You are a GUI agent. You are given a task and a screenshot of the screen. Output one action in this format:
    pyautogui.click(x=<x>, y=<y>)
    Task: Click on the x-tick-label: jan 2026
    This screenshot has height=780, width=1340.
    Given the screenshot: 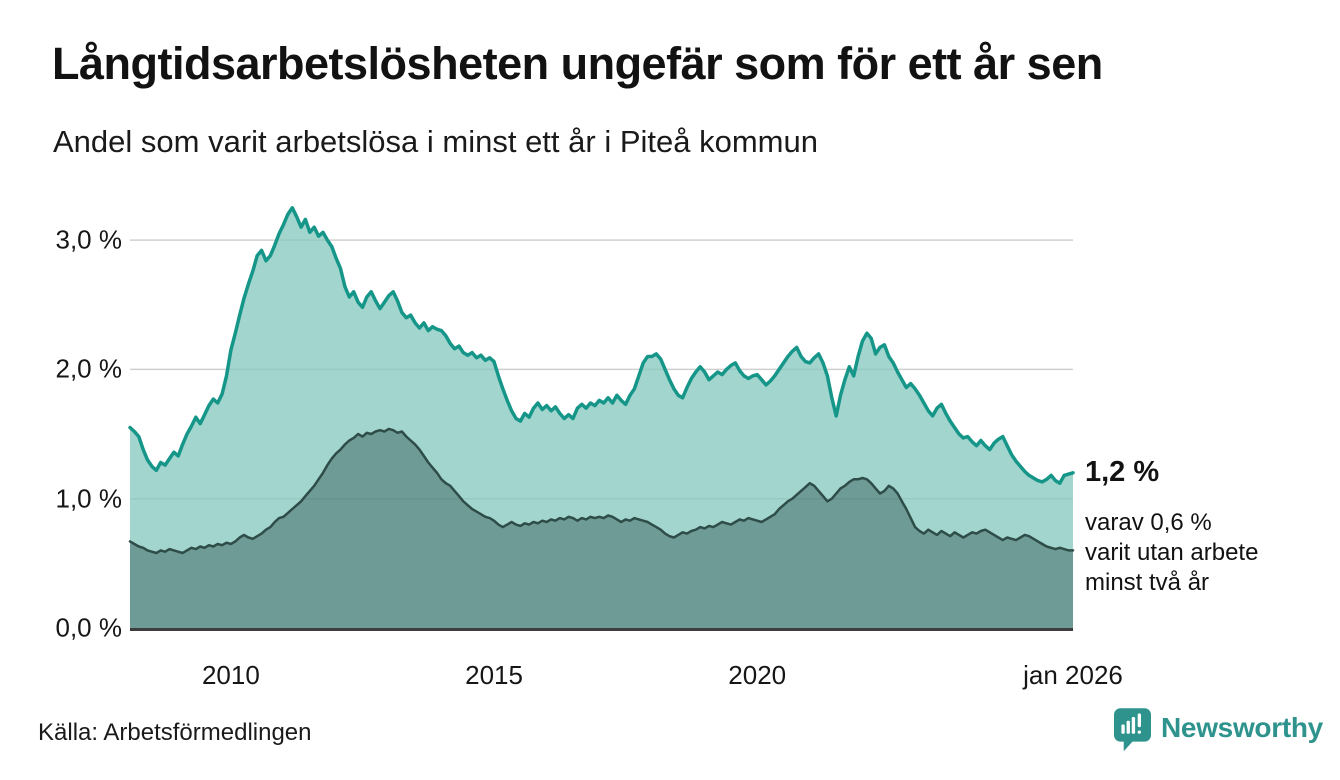 What is the action you would take?
    pyautogui.click(x=1073, y=675)
    